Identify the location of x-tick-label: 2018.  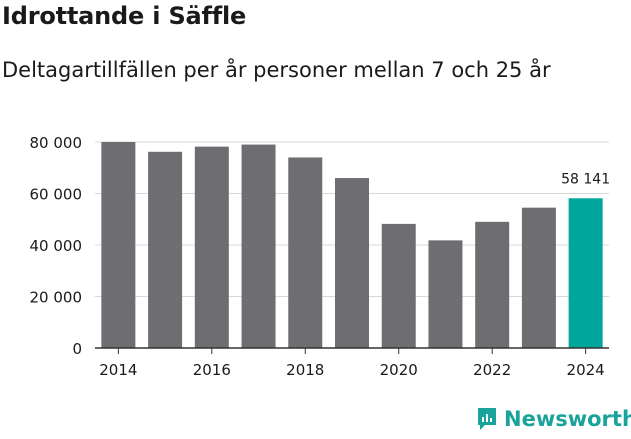
(305, 370).